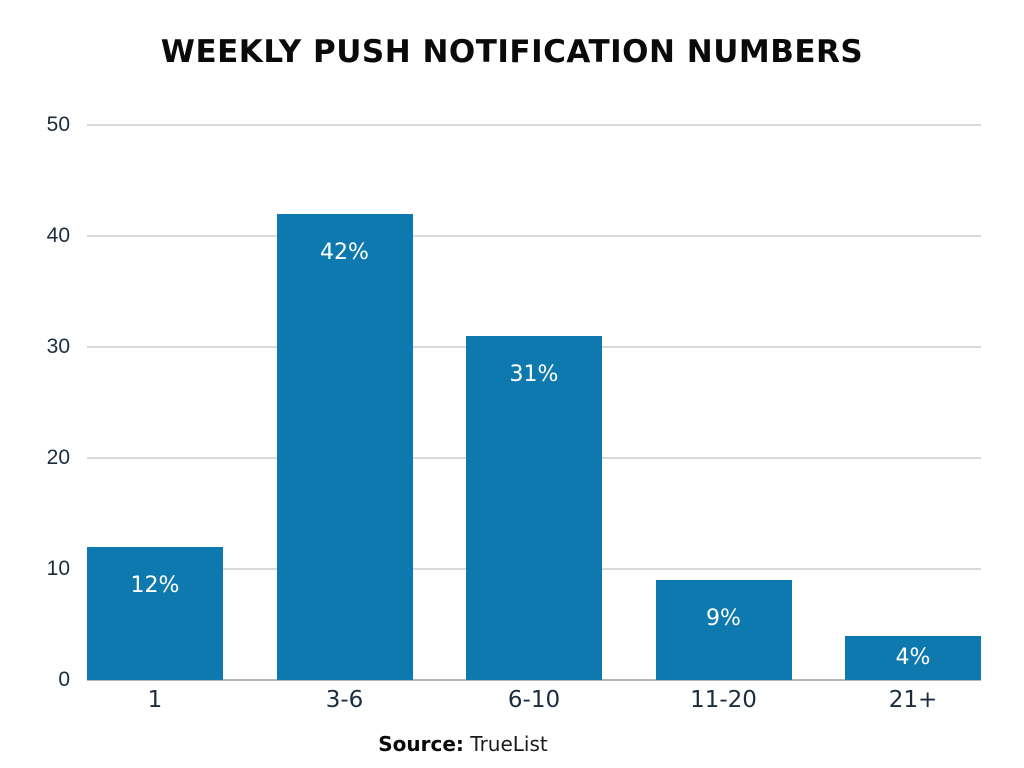  What do you see at coordinates (58, 457) in the screenshot?
I see `y-tick-label-20: 20` at bounding box center [58, 457].